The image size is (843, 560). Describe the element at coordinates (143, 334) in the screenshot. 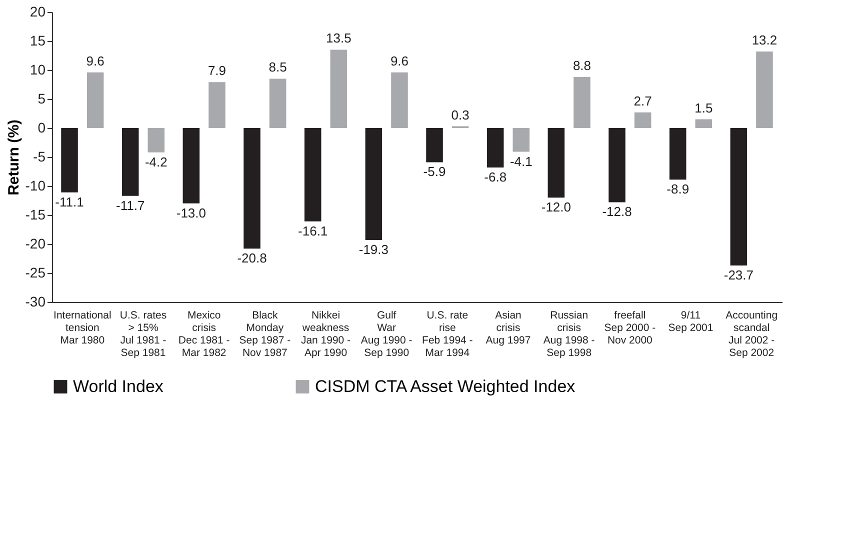

I see `x-tick-label: U.S. rates > 15% Jul 1981 - Sep 1981` at that location.